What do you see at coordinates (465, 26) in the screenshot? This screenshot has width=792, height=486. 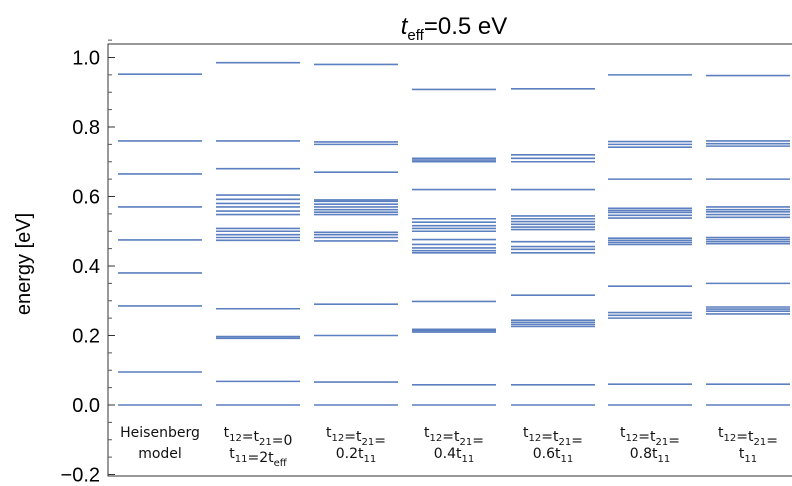 I see `chart-title-value: =0.5 eV` at bounding box center [465, 26].